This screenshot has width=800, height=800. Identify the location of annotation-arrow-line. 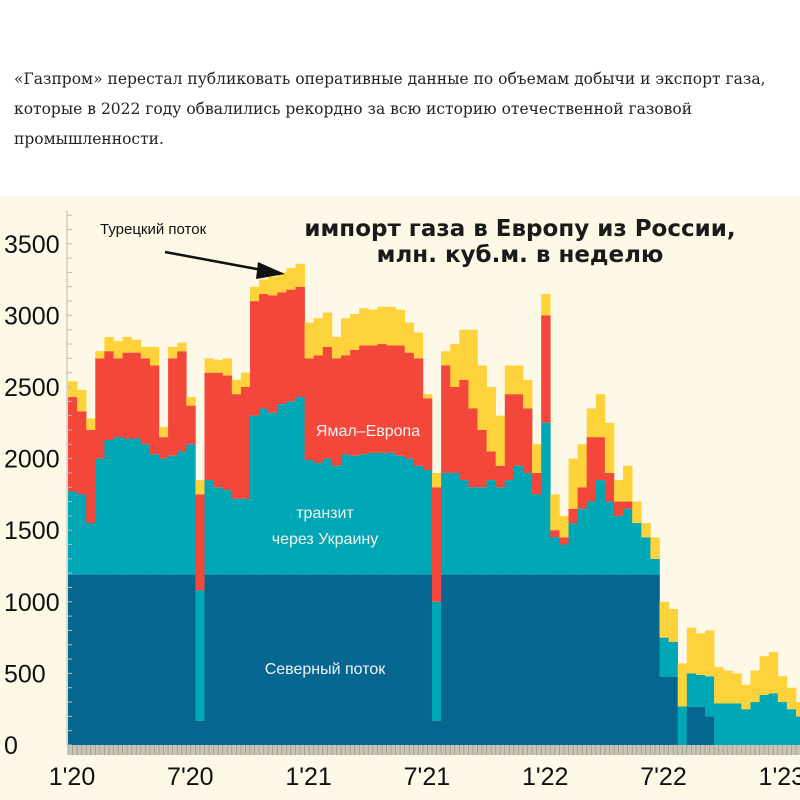
(213, 261).